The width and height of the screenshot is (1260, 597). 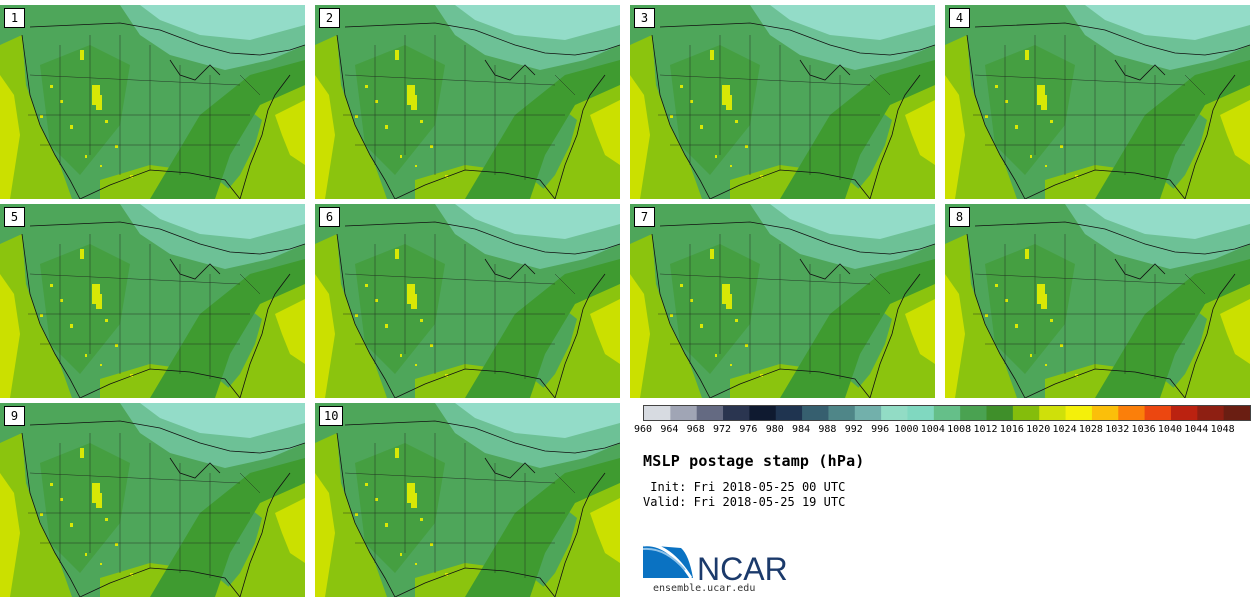 I want to click on panel-number: 7, so click(x=644, y=217).